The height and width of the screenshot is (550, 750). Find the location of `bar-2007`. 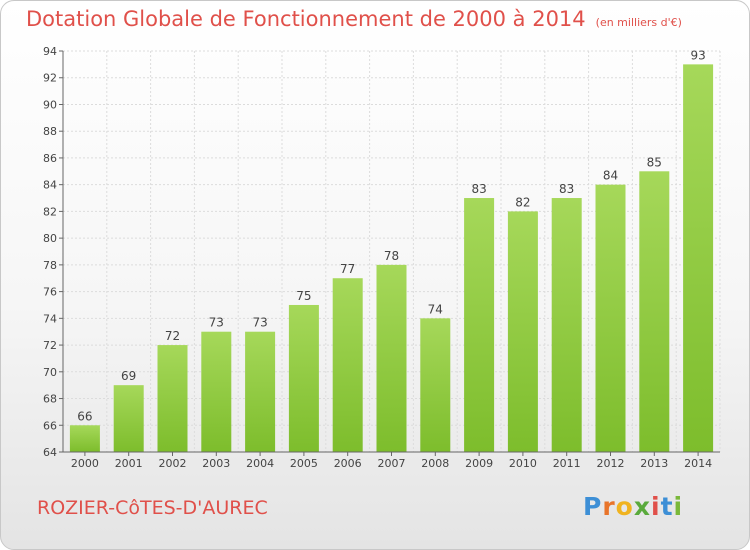

bar-2007 is located at coordinates (391, 358).